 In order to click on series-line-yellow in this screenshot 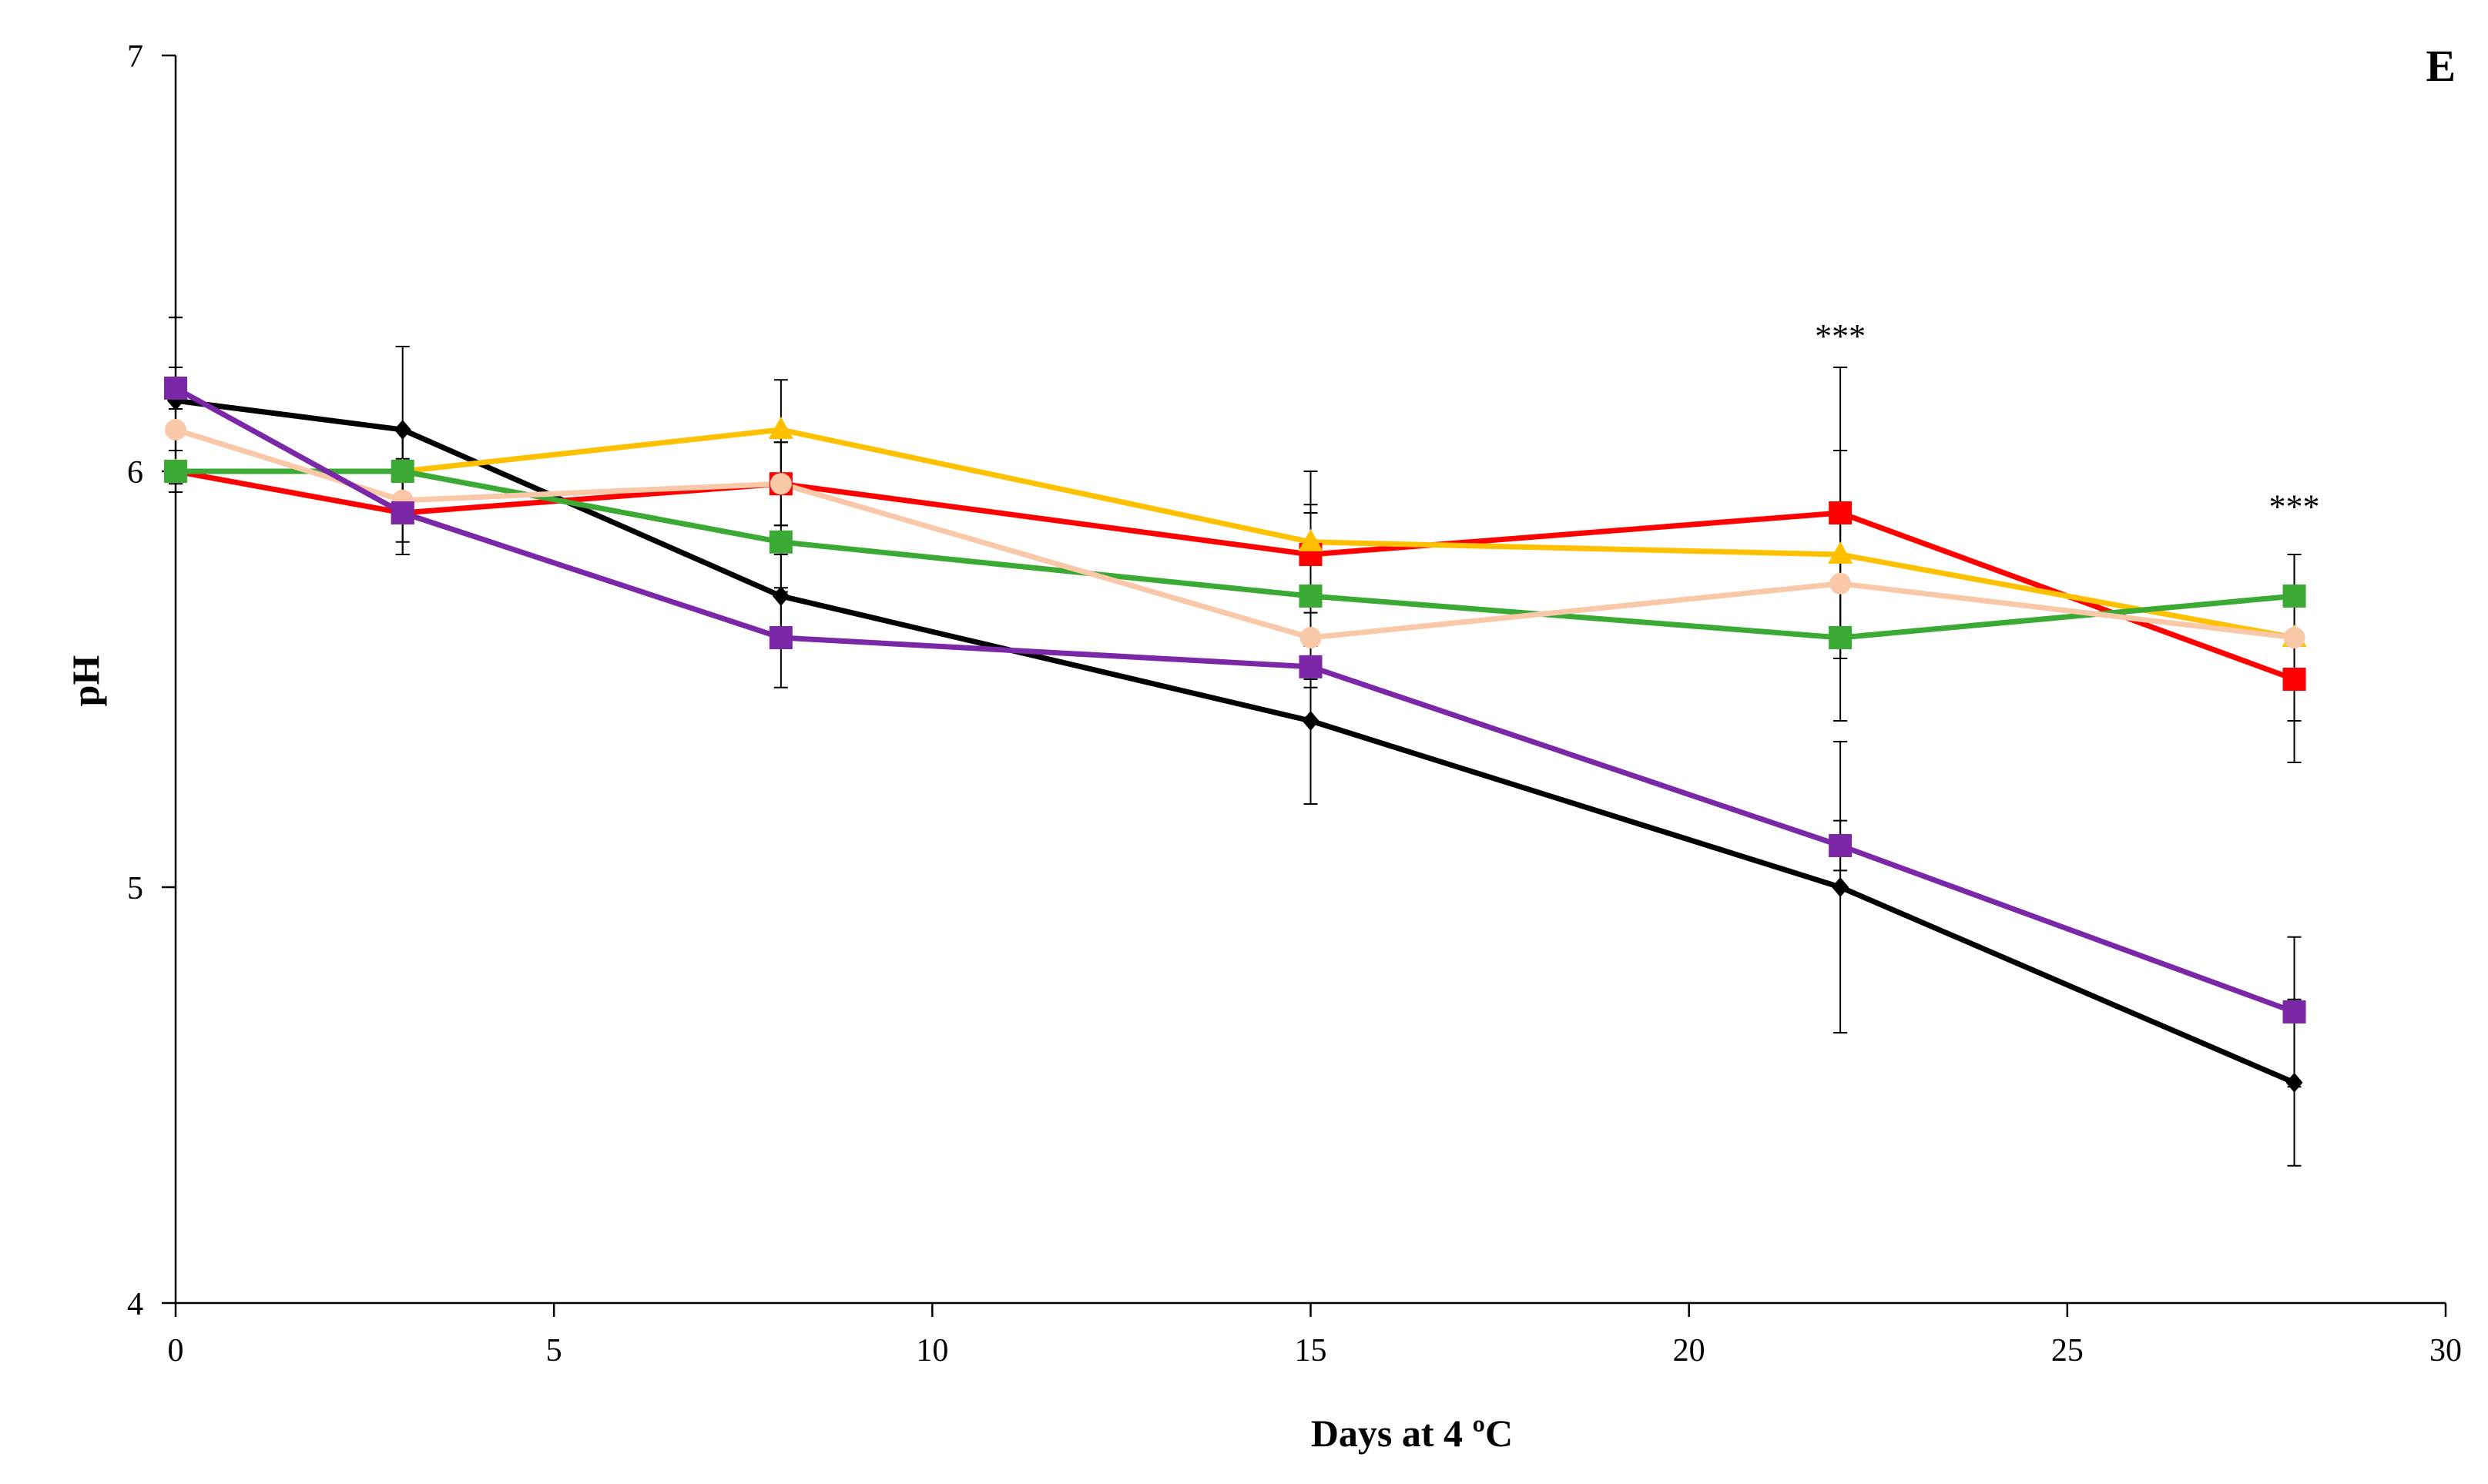, I will do `click(1235, 534)`.